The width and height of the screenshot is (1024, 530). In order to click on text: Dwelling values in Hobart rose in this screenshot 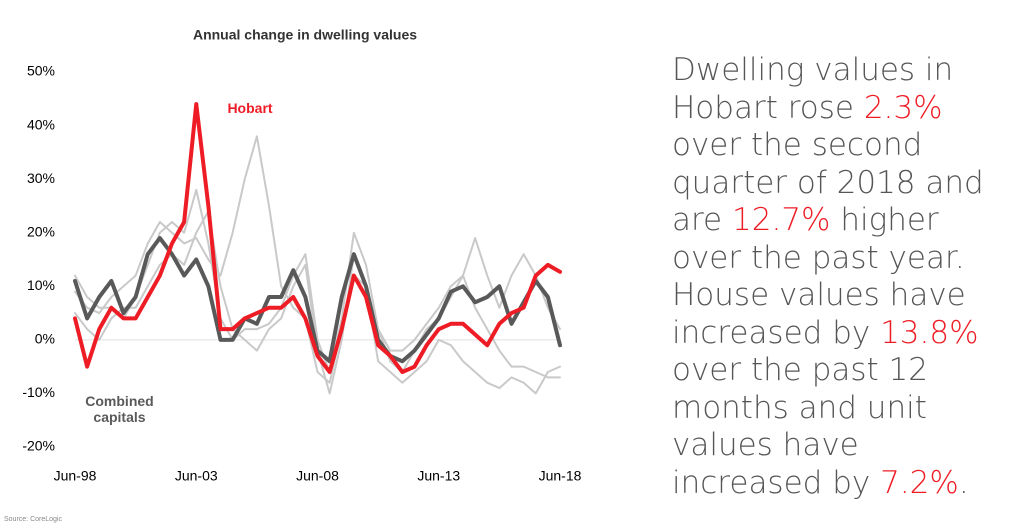, I will do `click(813, 89)`.